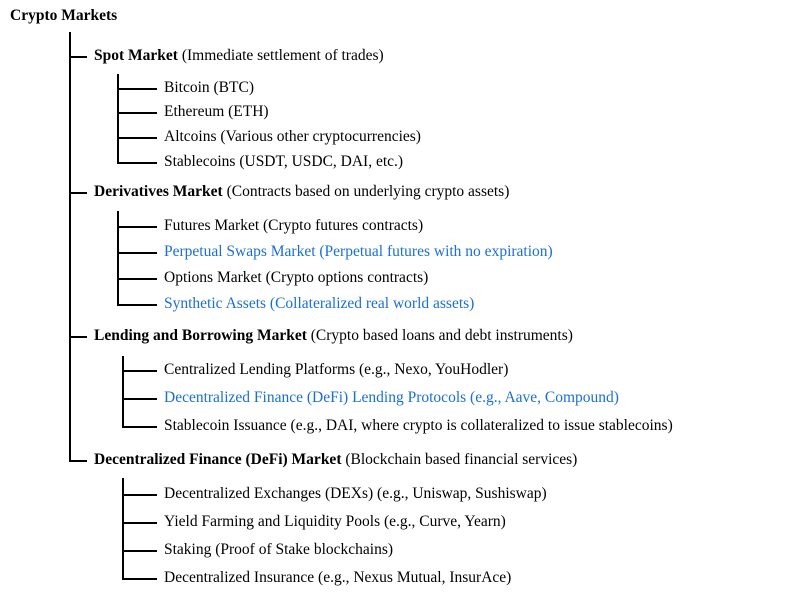 The width and height of the screenshot is (795, 597). What do you see at coordinates (284, 161) in the screenshot?
I see `leaf-item: Stablecoins (USDT, USDC, DAI, etc.)` at bounding box center [284, 161].